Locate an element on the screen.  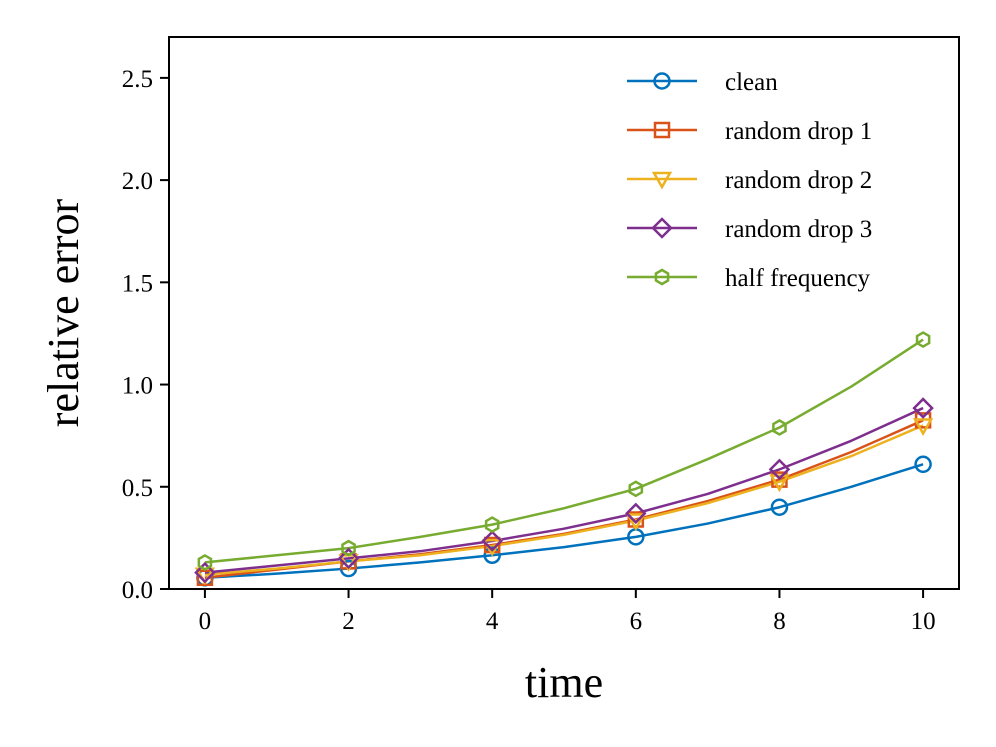
x-tick-label: 6 is located at coordinates (636, 621).